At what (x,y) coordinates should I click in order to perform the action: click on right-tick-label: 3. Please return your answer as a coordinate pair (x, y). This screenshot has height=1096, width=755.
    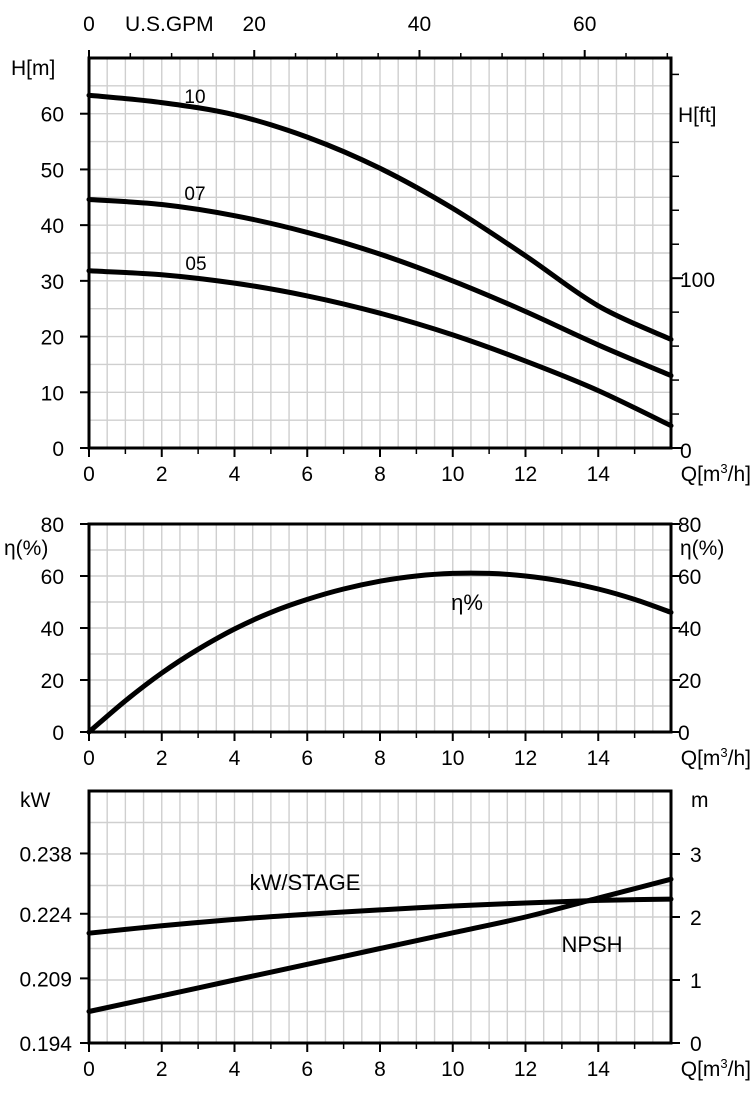
    Looking at the image, I should click on (696, 855).